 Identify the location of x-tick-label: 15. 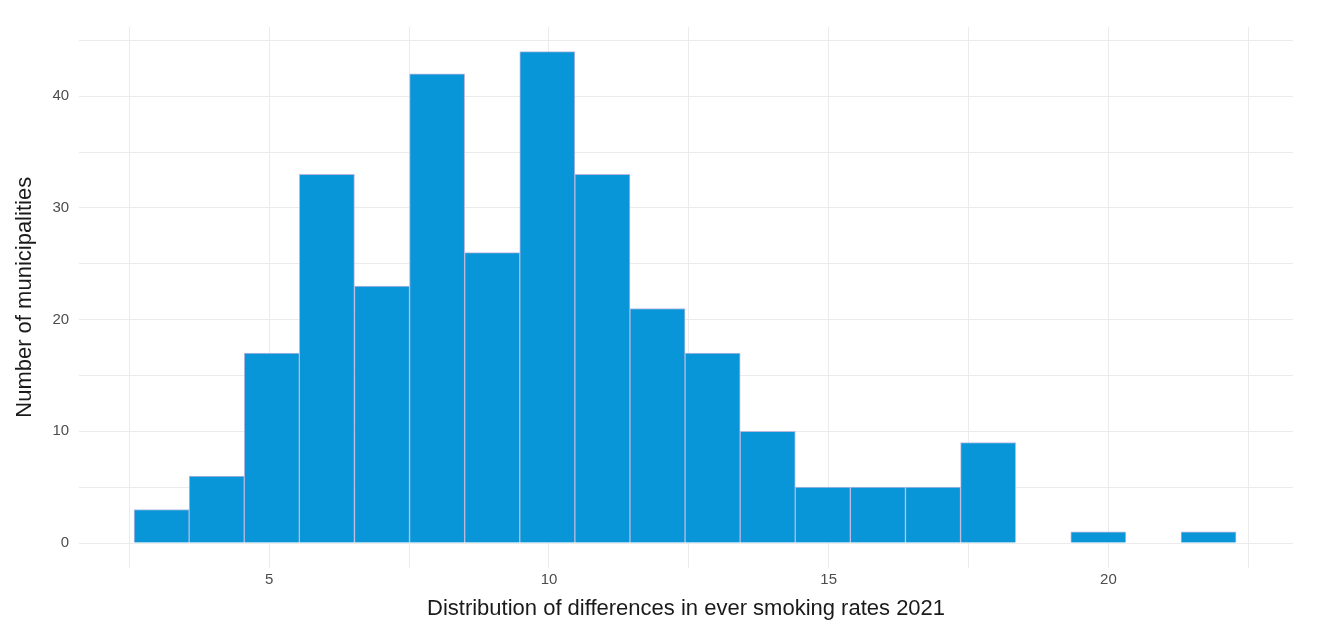
(829, 578).